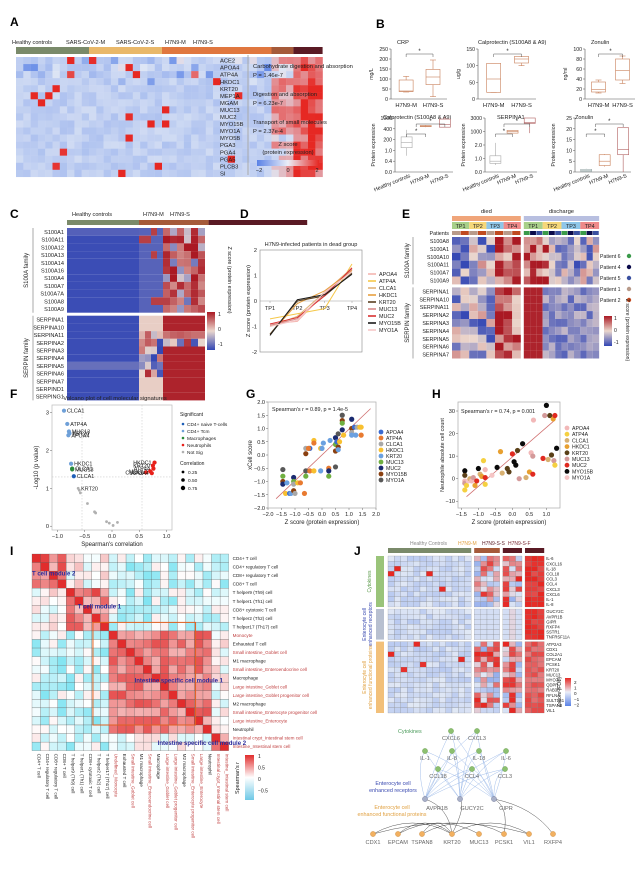  Describe the element at coordinates (103, 327) in the screenshot. I see `heatmap-cell-healthy` at that location.